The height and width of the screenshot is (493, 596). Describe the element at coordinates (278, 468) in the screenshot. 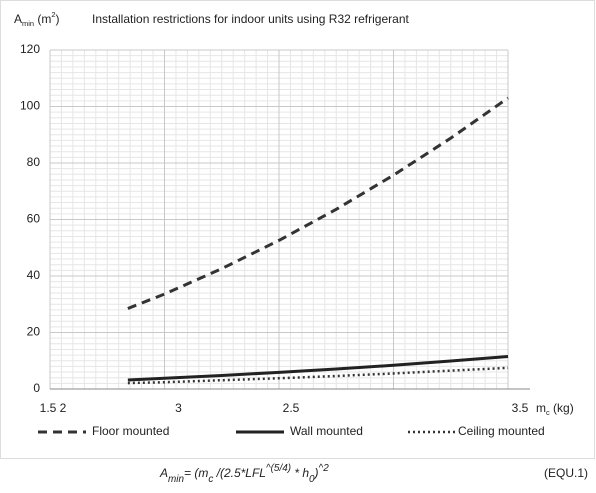

I see `equation-part: ^(5/4)` at that location.